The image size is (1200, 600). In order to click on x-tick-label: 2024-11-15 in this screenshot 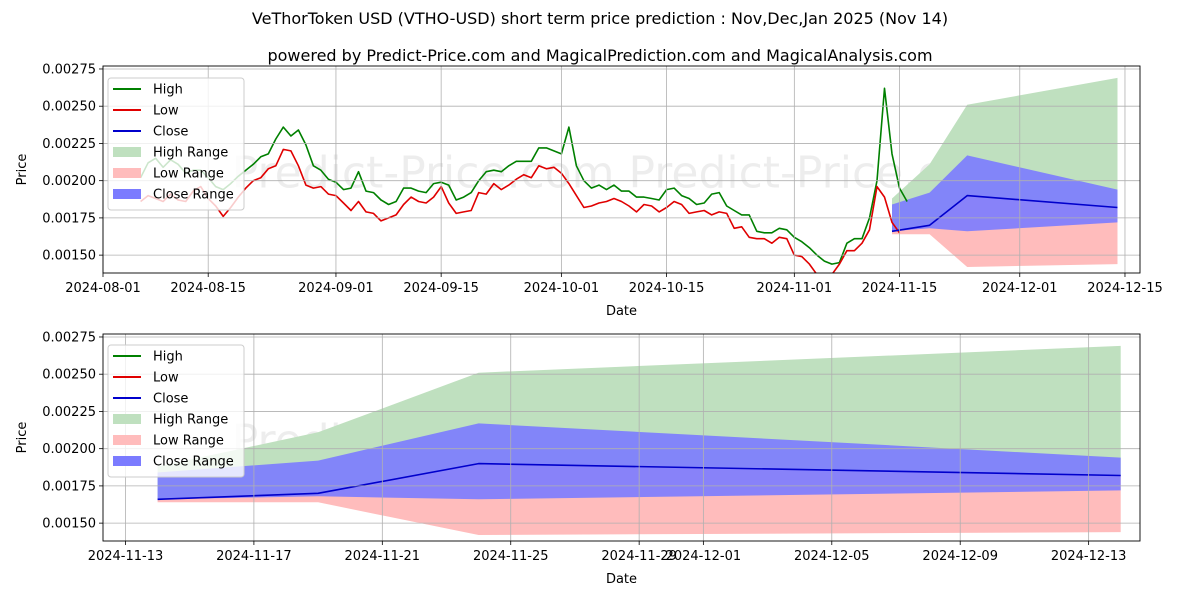, I will do `click(900, 288)`.